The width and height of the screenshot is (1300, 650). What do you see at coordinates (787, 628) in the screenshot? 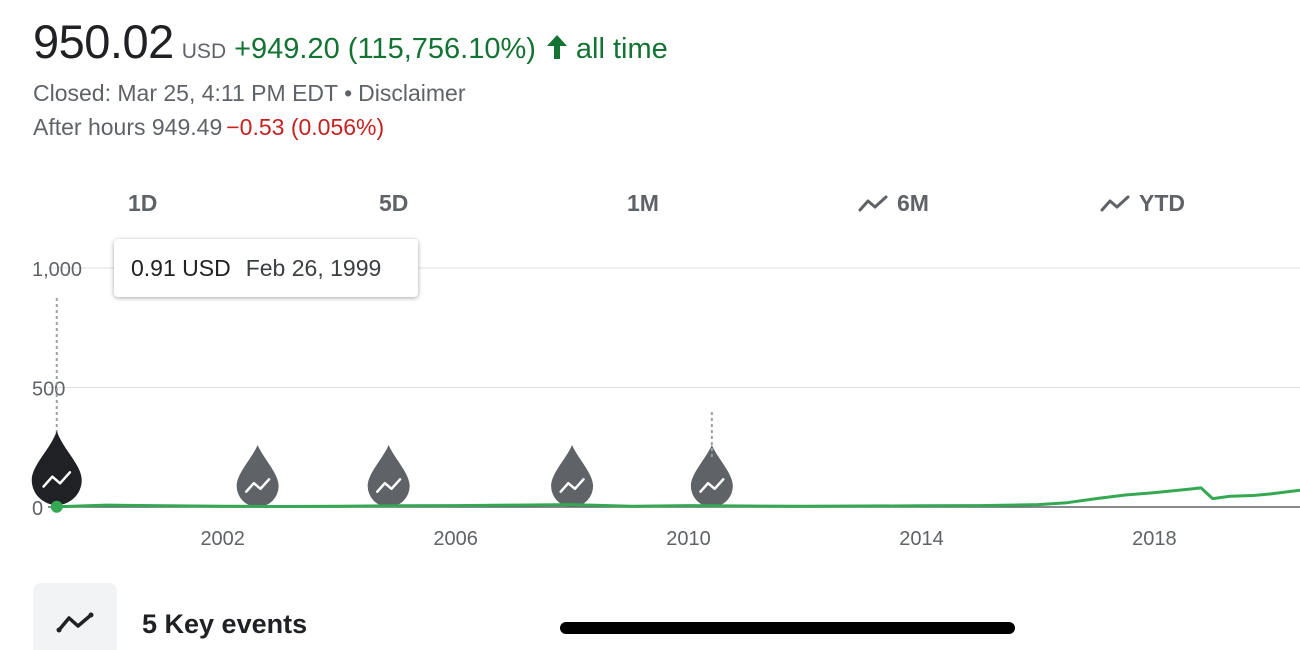
I see `home-indicator` at bounding box center [787, 628].